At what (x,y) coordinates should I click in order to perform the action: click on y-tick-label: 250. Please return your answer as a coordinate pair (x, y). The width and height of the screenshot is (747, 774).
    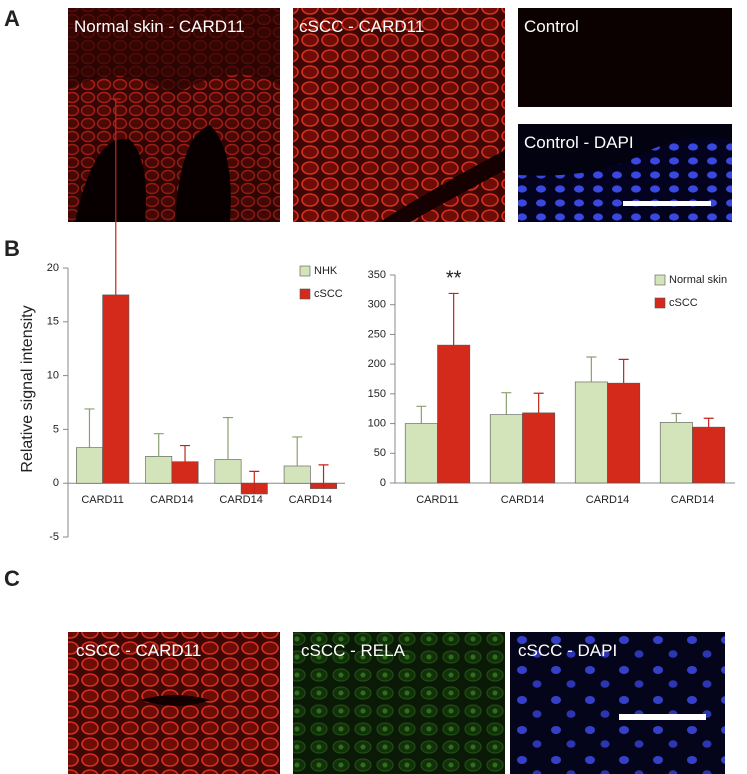
    Looking at the image, I should click on (377, 334).